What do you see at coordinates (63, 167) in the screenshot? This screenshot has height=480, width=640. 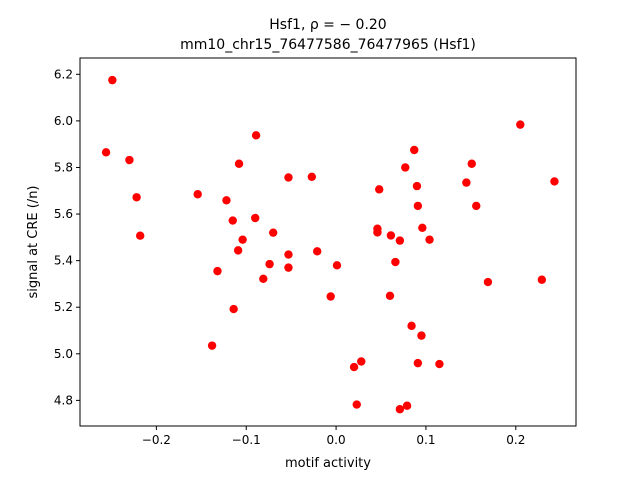 I see `y-tick-label: 5.8` at bounding box center [63, 167].